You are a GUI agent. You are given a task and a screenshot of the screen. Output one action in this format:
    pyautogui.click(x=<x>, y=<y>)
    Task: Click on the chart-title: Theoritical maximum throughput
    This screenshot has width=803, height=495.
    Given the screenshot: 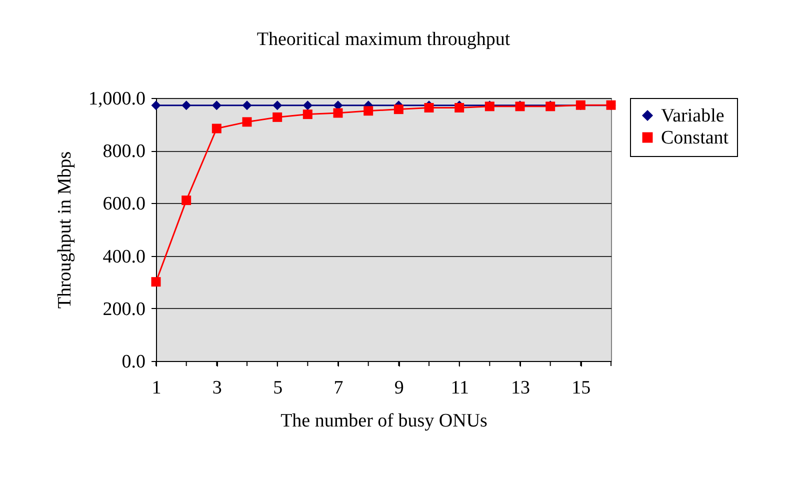 What is the action you would take?
    pyautogui.click(x=383, y=39)
    